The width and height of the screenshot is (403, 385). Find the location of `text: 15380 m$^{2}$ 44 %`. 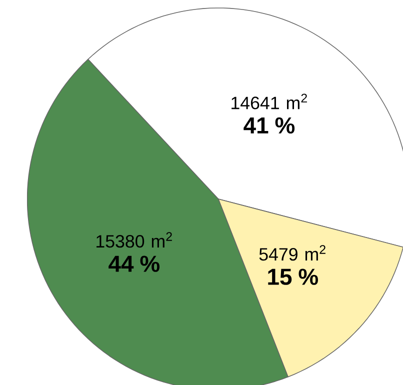

text: 15380 m$^{2}$ 44 % is located at coordinates (134, 252).